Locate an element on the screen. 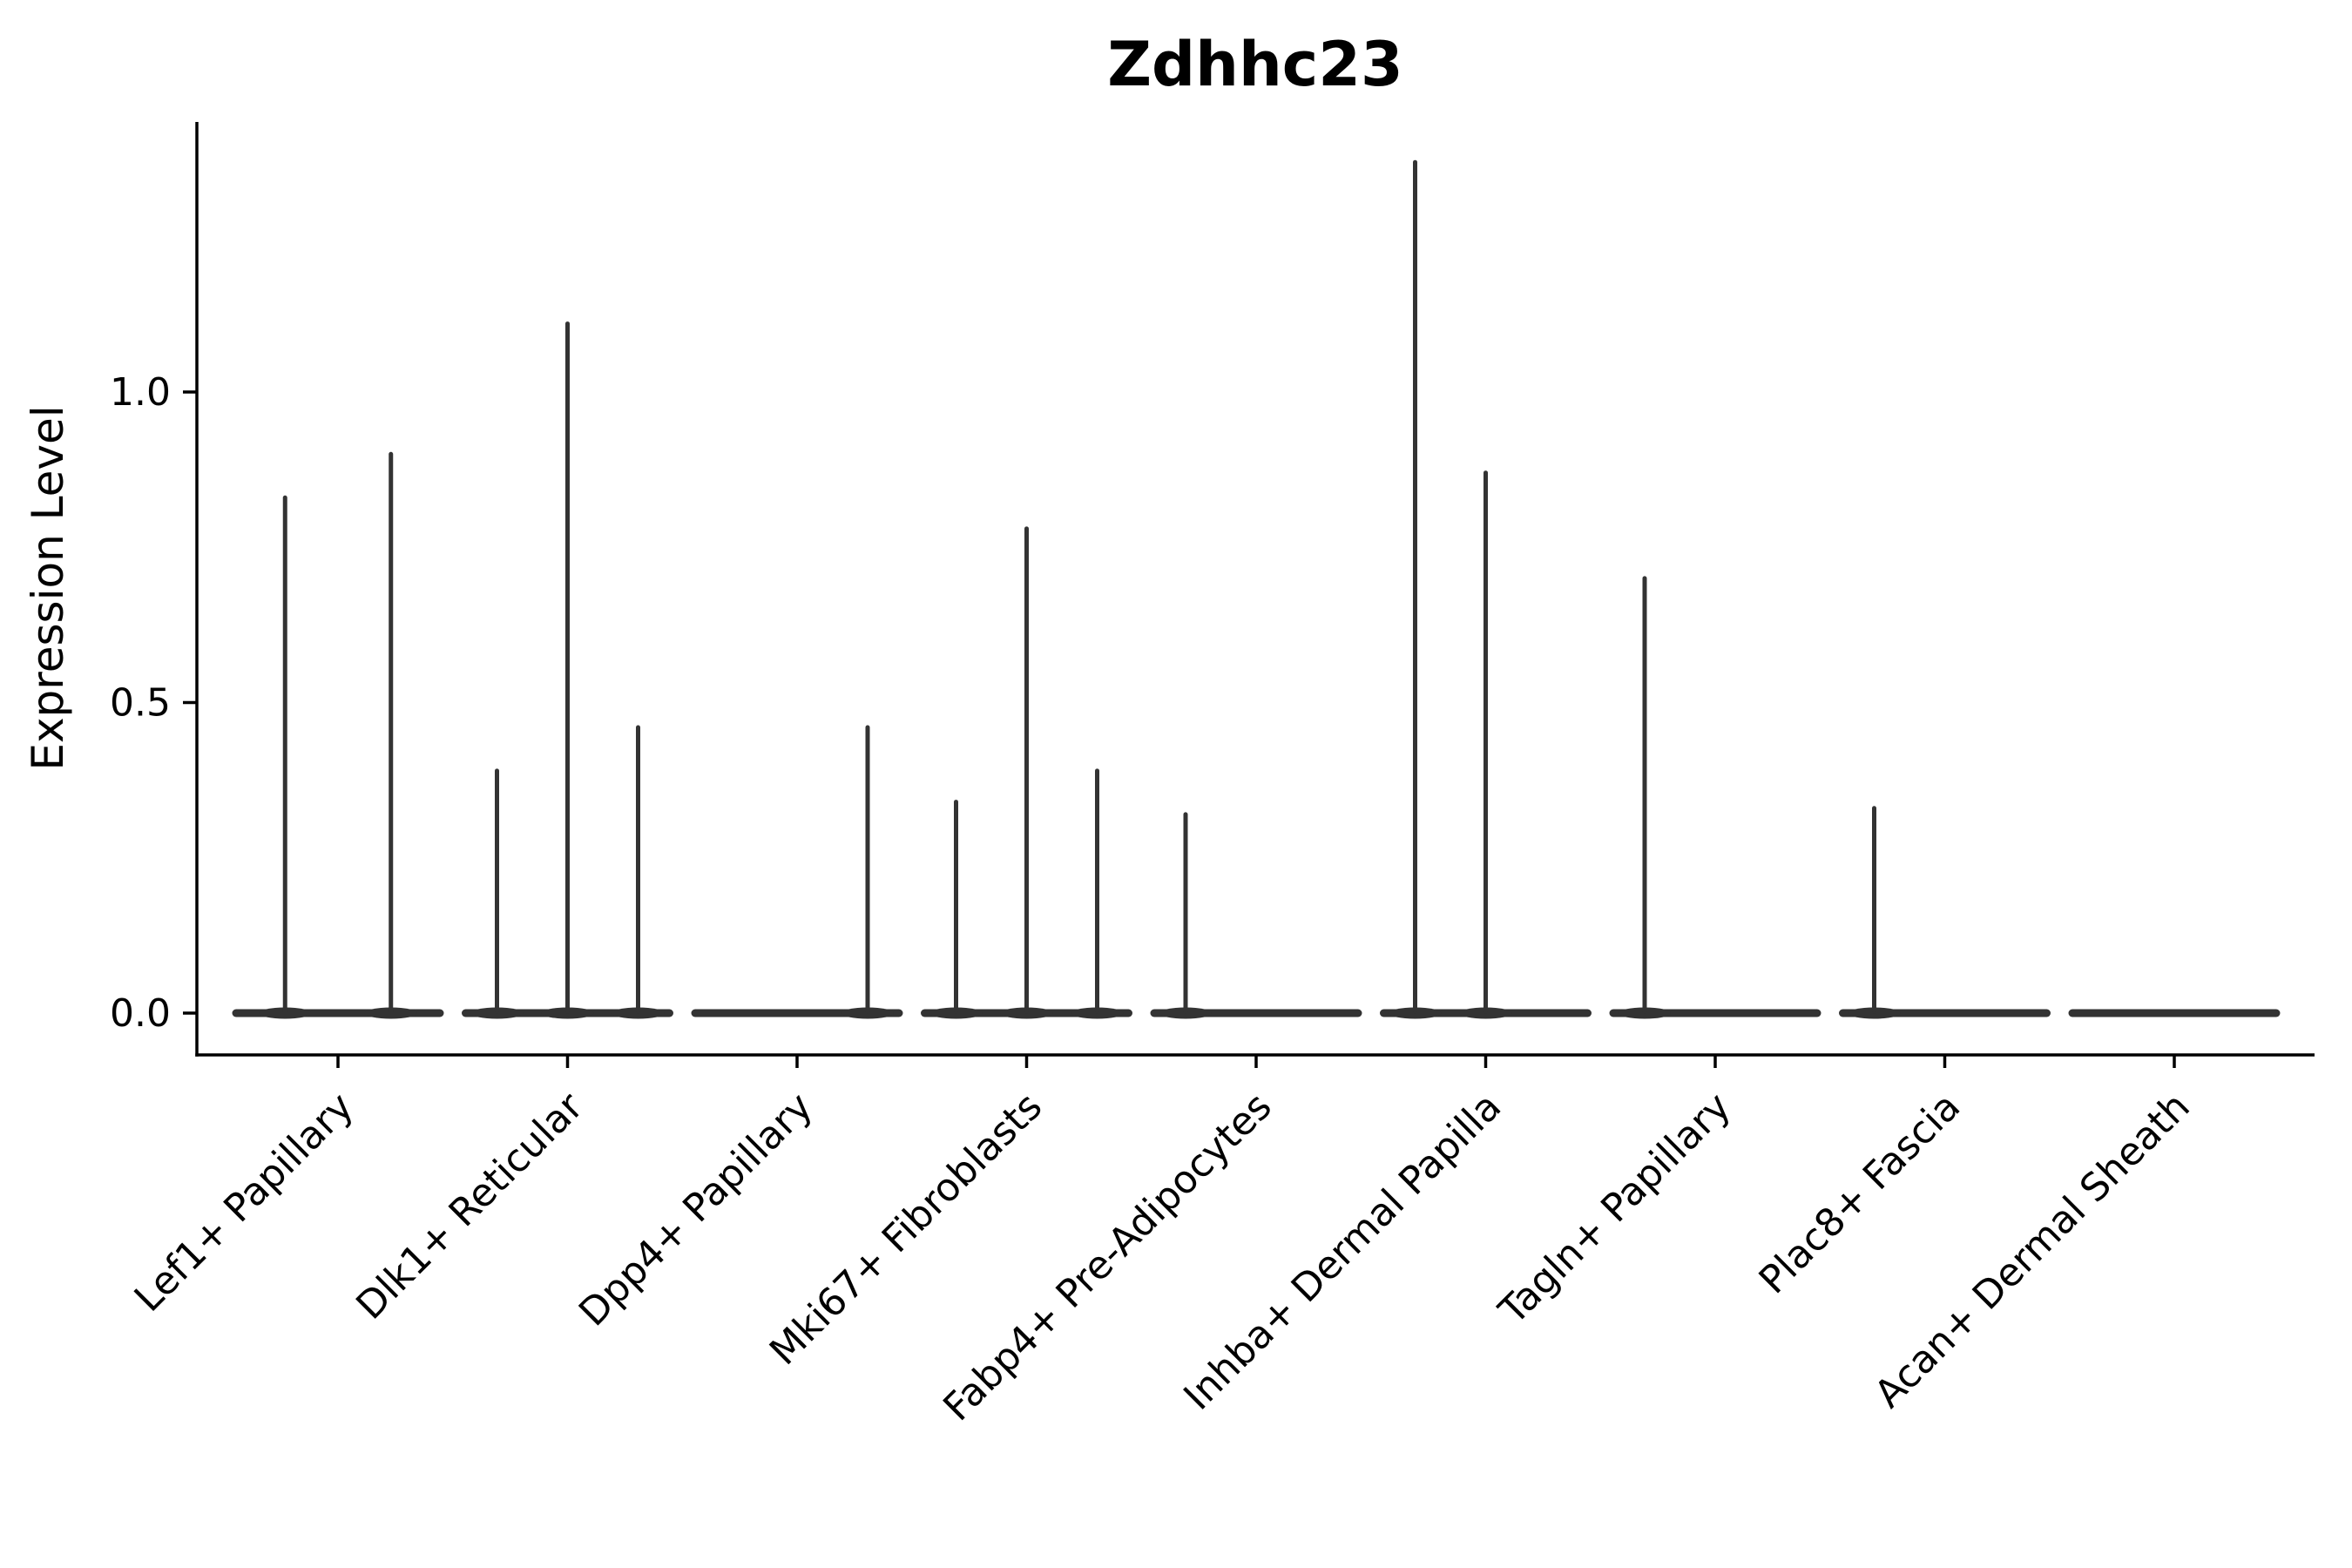  x-tick-label: Lef1+ Papillary is located at coordinates (244, 1203).